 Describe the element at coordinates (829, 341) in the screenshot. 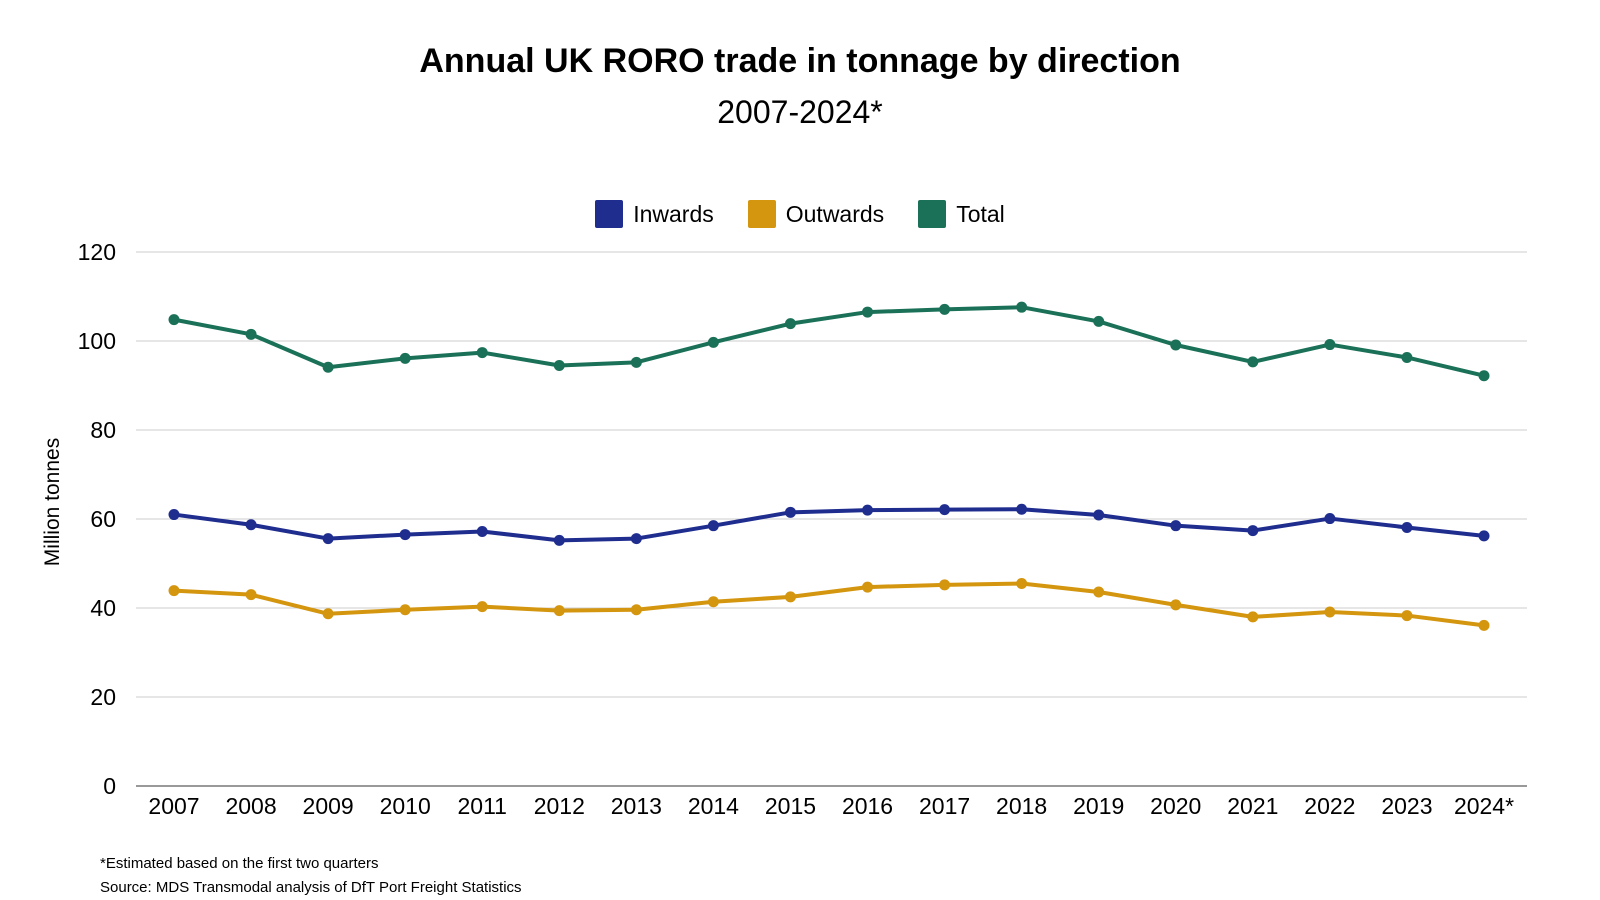

I see `series-line-total` at that location.